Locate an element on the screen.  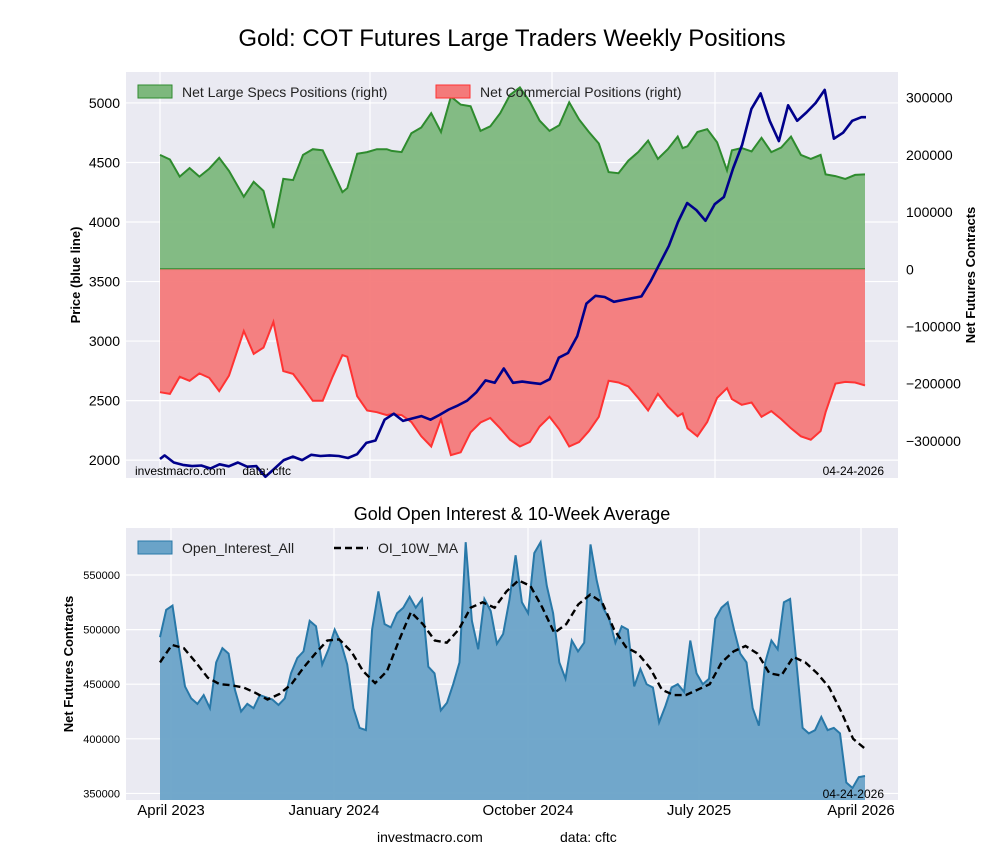
top-footer-left: investmacro.com data: cftc is located at coordinates (213, 471).